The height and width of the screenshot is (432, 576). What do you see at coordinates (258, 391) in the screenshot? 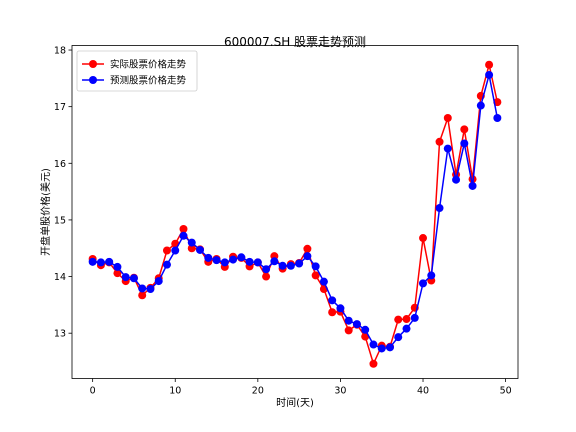
I see `x-tick-label: 20` at bounding box center [258, 391].